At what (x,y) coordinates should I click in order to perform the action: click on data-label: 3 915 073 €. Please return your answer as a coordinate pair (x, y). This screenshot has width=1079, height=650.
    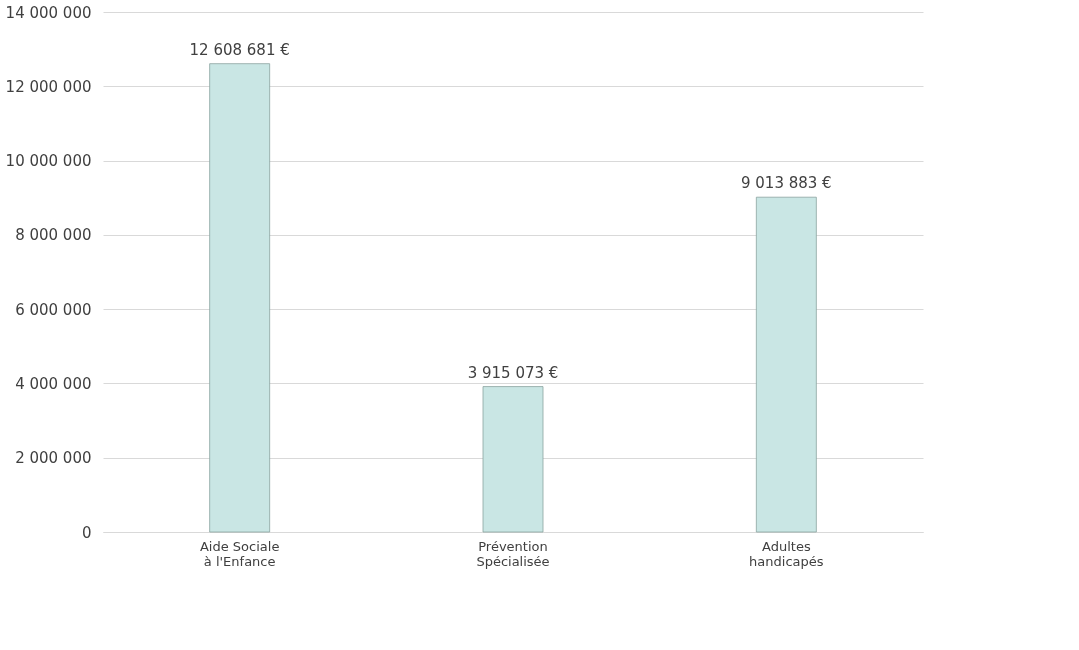
    Looking at the image, I should click on (513, 372).